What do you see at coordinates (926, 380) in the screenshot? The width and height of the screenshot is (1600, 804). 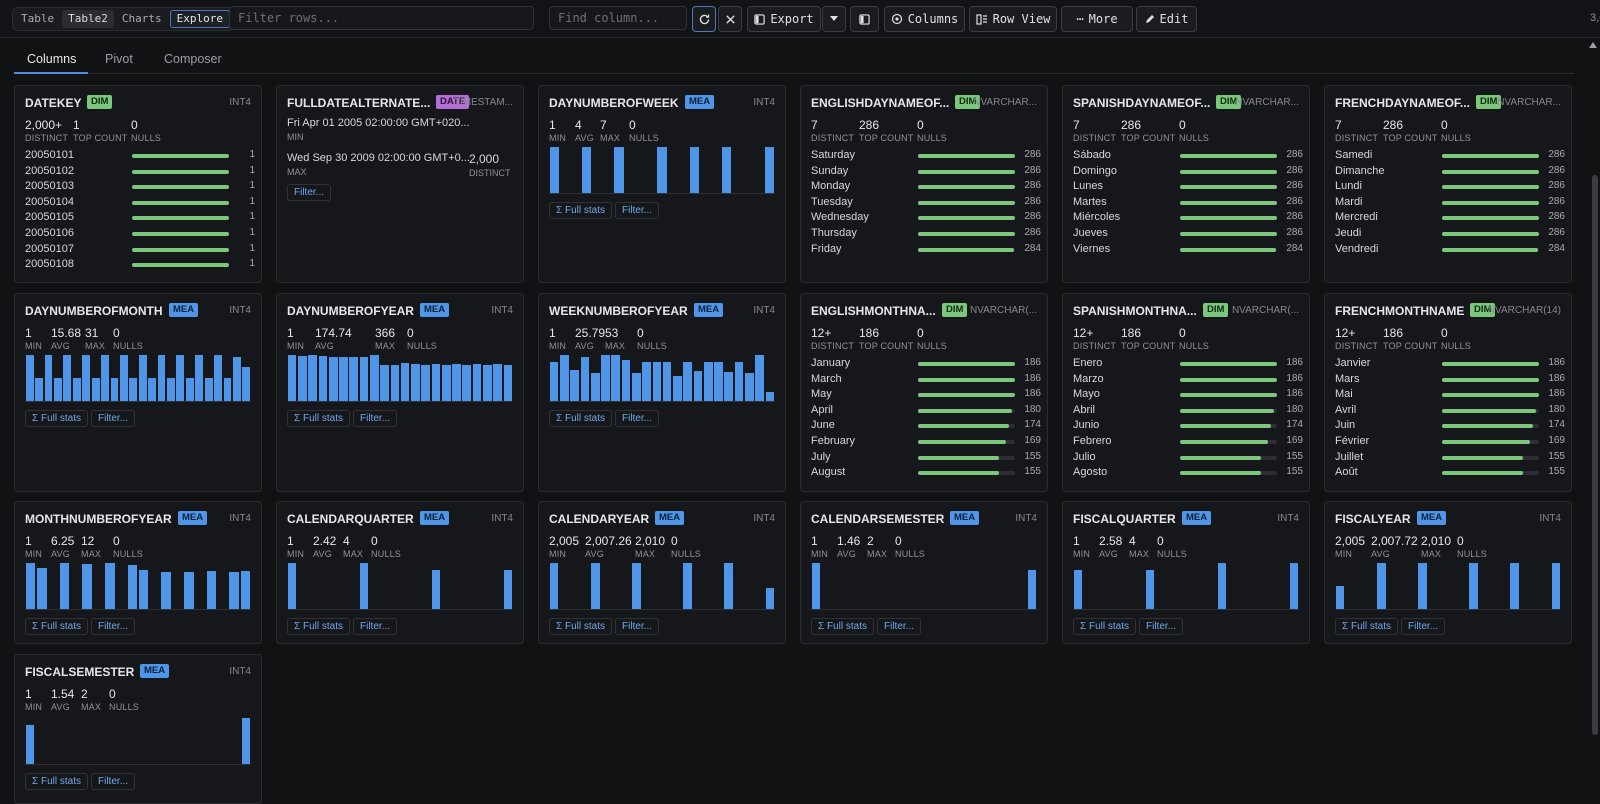 I see `value-row: March 186` at bounding box center [926, 380].